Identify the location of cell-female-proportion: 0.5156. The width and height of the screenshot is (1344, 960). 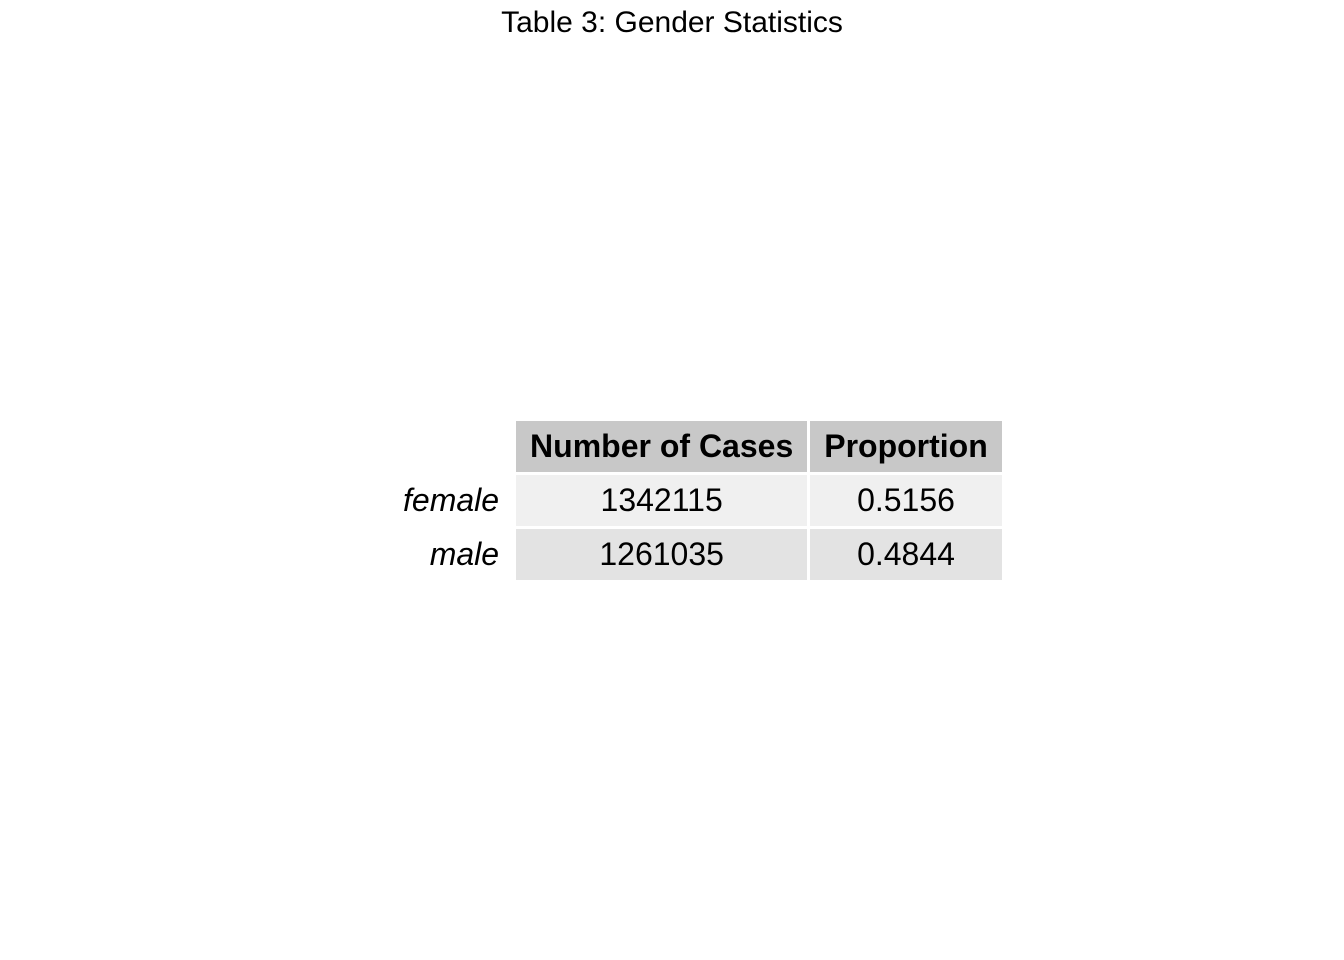
(906, 500).